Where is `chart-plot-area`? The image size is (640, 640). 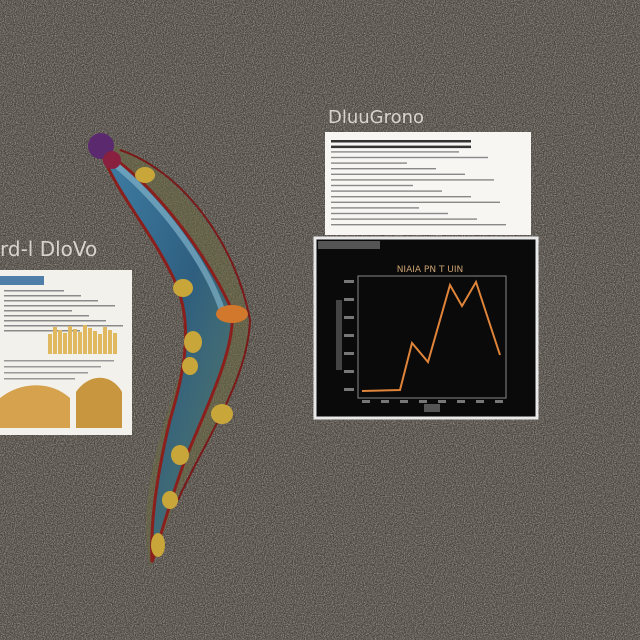
chart-plot-area is located at coordinates (432, 337).